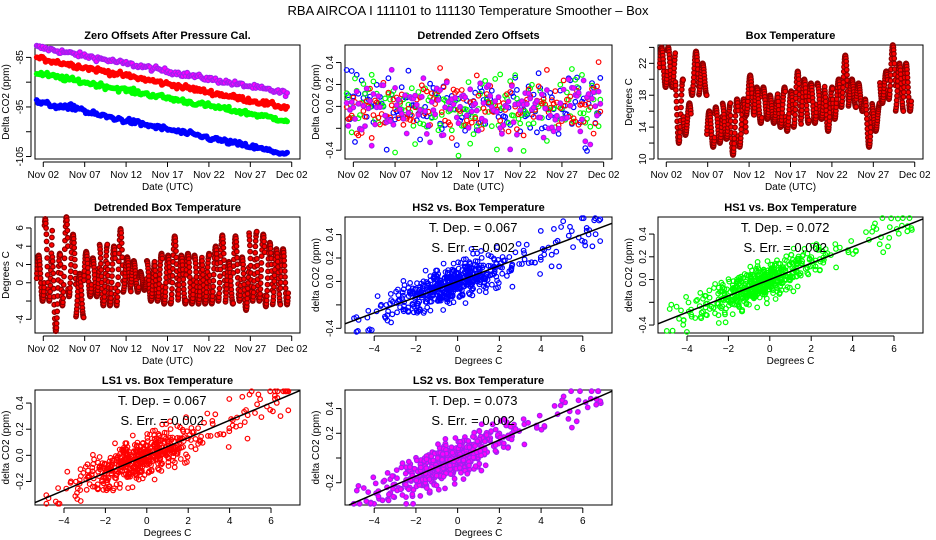 This screenshot has width=936, height=540. Describe the element at coordinates (188, 521) in the screenshot. I see `x-tick-label: 2` at that location.